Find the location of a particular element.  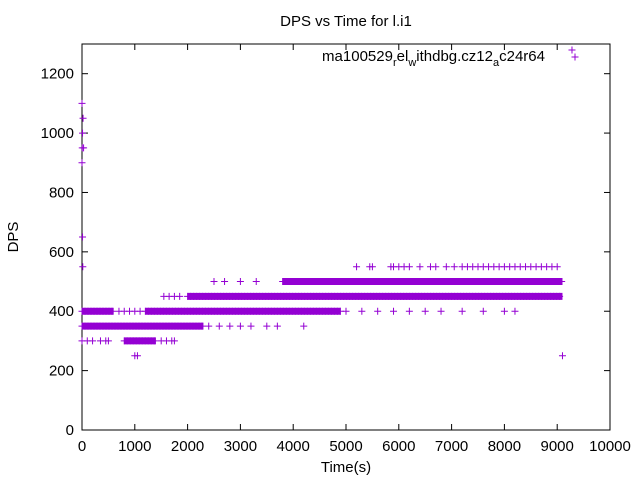

legend: ma100529relwithdbg.cz12ac24r64 is located at coordinates (450, 58).